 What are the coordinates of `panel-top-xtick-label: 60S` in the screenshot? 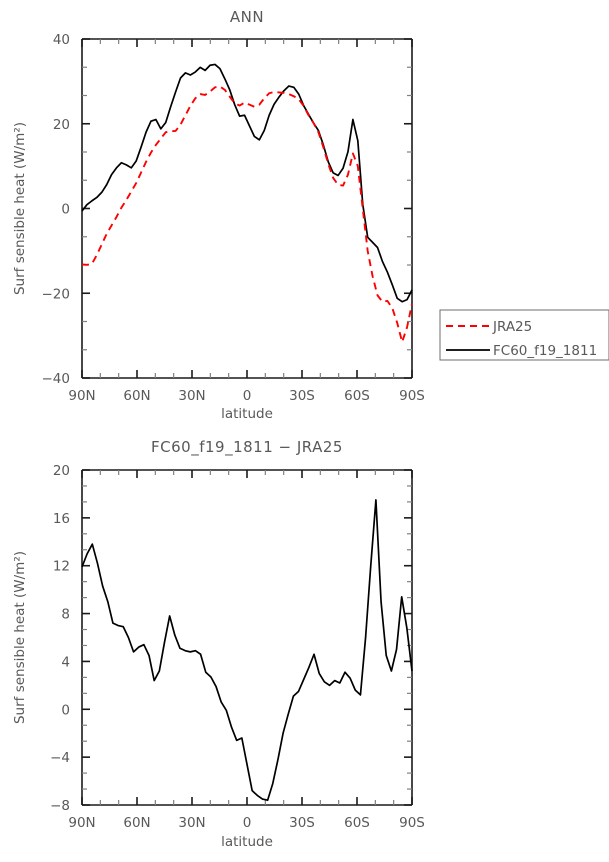 It's located at (357, 396).